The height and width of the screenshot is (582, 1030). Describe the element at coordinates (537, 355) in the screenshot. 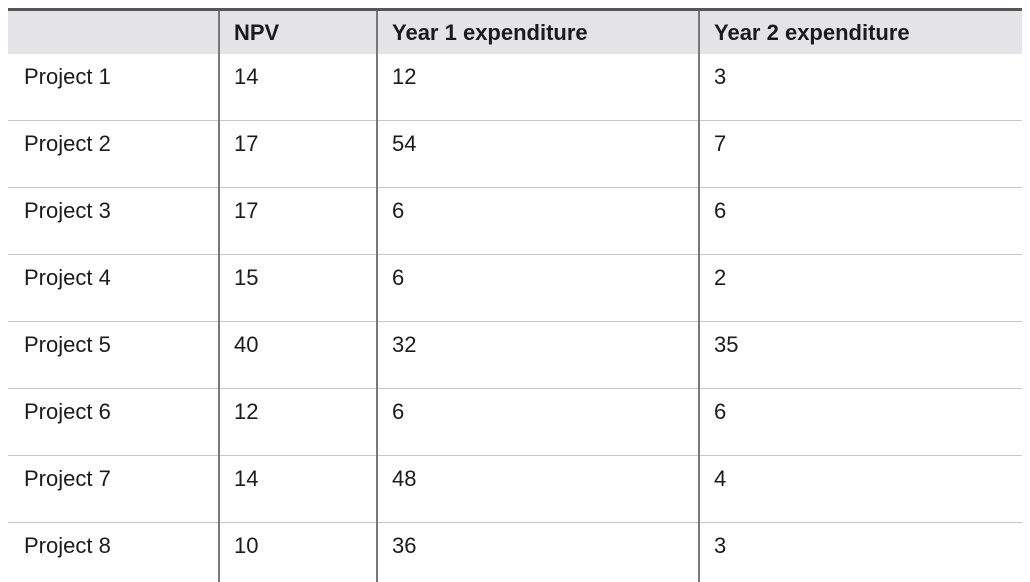

I see `cell-year1-expenditure: 32` at that location.